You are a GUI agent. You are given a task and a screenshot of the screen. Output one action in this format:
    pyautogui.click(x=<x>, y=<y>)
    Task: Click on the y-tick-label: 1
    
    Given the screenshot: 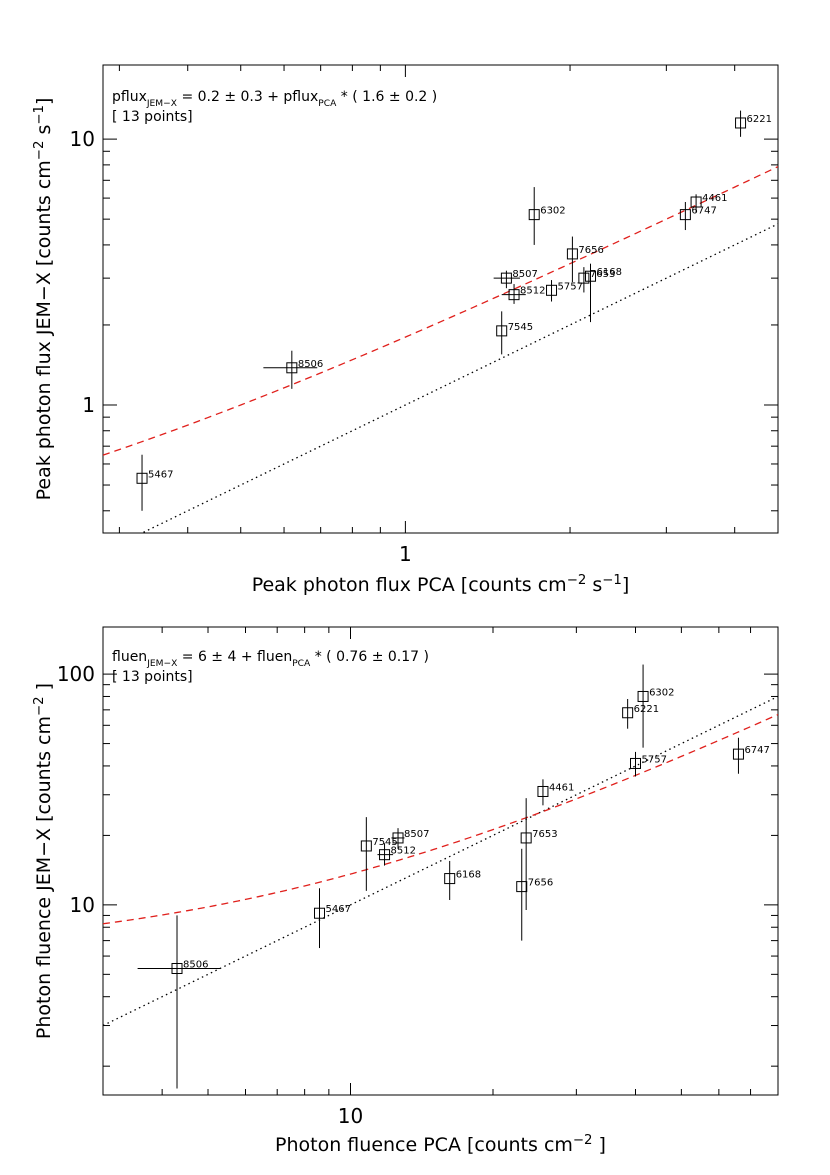 What is the action you would take?
    pyautogui.click(x=88, y=405)
    